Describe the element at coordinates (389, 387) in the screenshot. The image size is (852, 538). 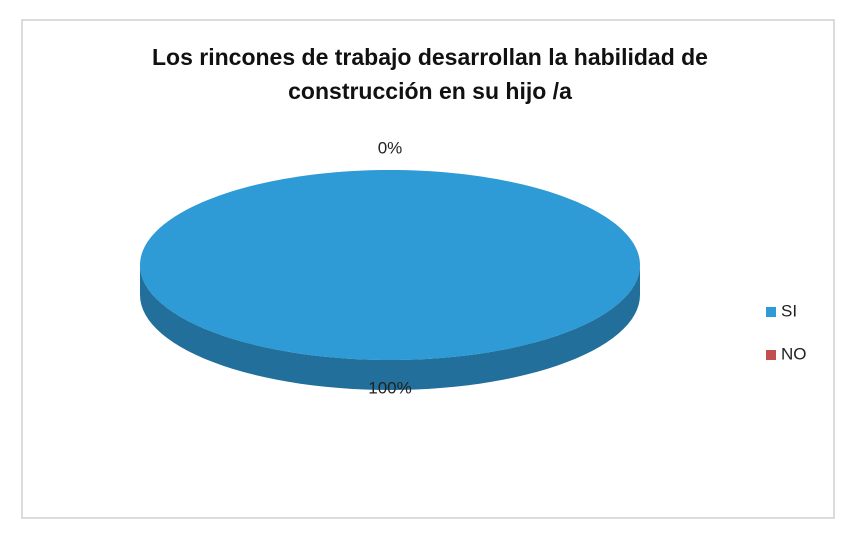
I see `data-label: 100%` at that location.